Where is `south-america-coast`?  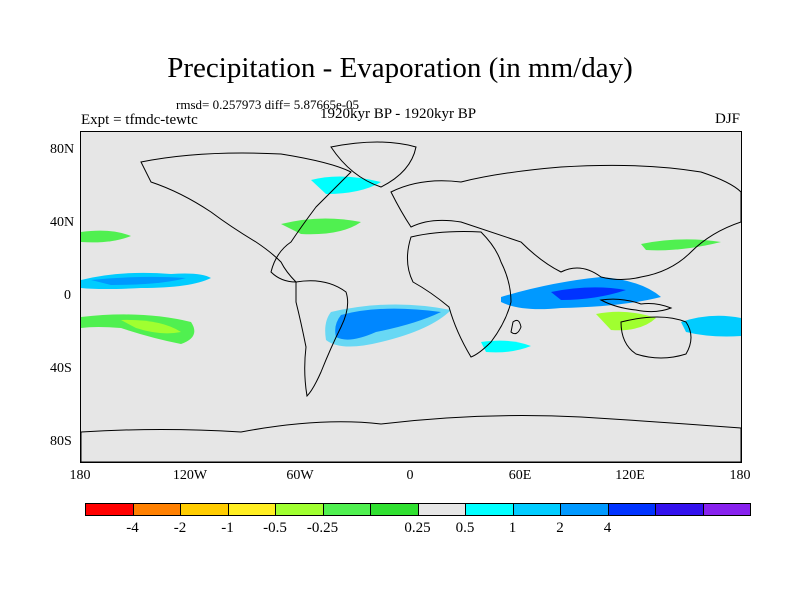
south-america-coast is located at coordinates (322, 339).